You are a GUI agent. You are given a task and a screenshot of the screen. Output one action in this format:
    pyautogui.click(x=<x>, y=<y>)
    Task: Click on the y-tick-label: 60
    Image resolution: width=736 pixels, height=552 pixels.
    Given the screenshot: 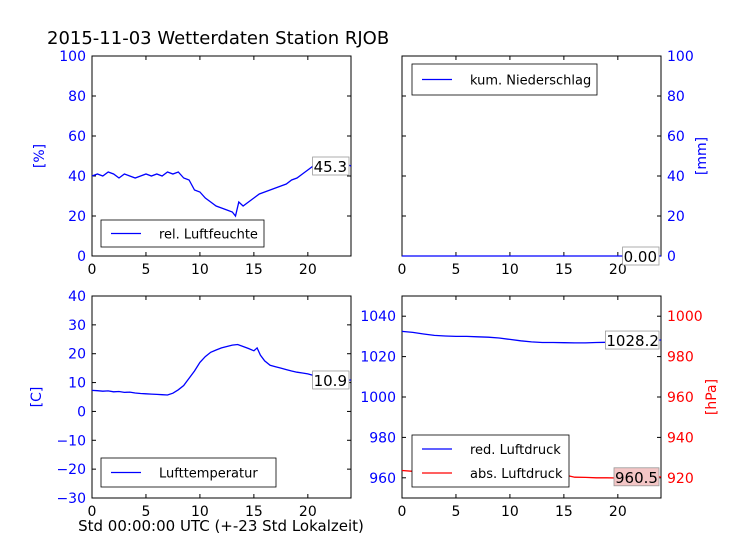 What is the action you would take?
    pyautogui.click(x=77, y=137)
    